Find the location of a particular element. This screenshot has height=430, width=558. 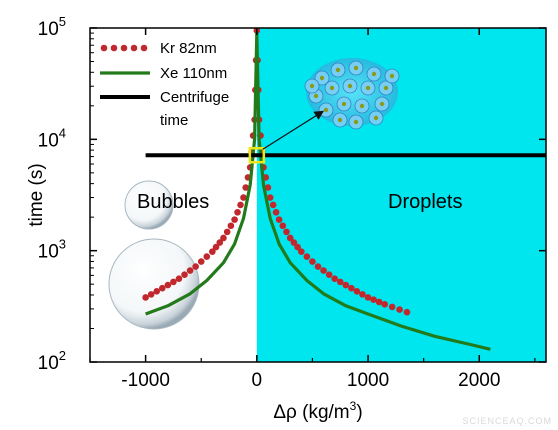

y-tick-label: 10⁵ is located at coordinates (52, 27).